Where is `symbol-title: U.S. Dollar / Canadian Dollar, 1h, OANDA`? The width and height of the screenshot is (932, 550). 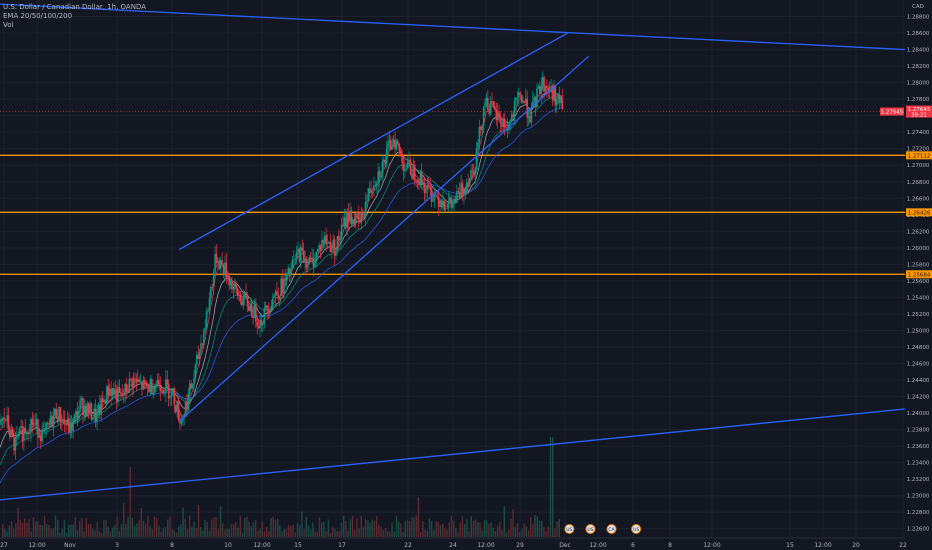 symbol-title: U.S. Dollar / Canadian Dollar, 1h, OANDA is located at coordinates (75, 7).